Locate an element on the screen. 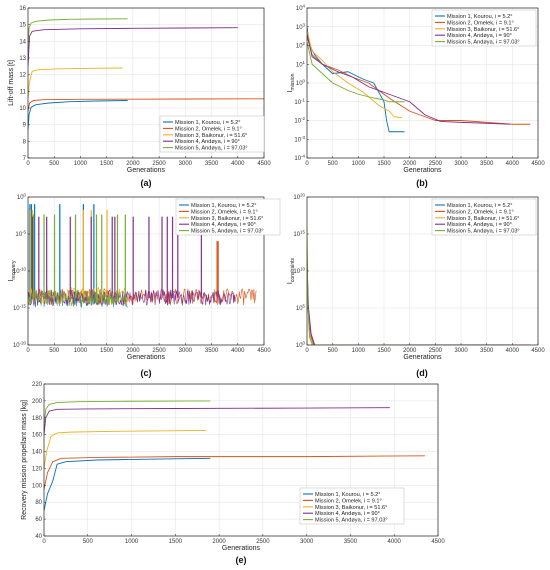  y-tick-label: 9 is located at coordinates (25, 126).